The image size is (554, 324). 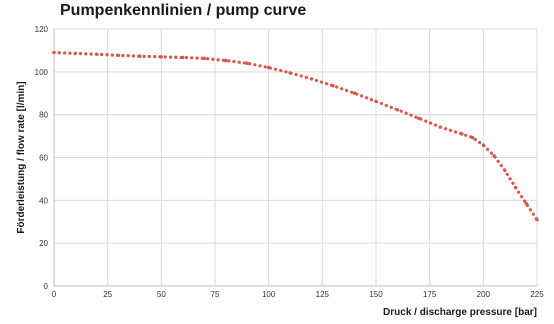 I want to click on y-axis-title: Förderleistung / flow rate [l/min], so click(x=21, y=157).